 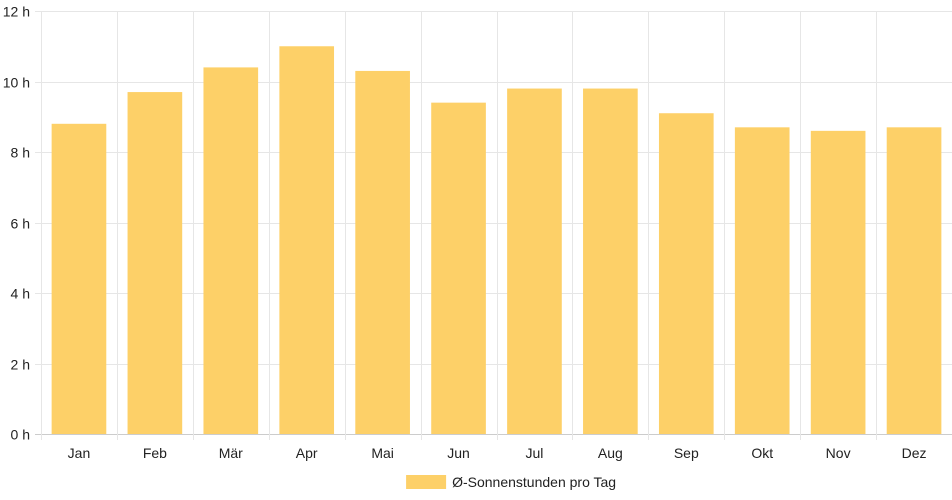 What do you see at coordinates (686, 453) in the screenshot?
I see `x-tick-label: Sep` at bounding box center [686, 453].